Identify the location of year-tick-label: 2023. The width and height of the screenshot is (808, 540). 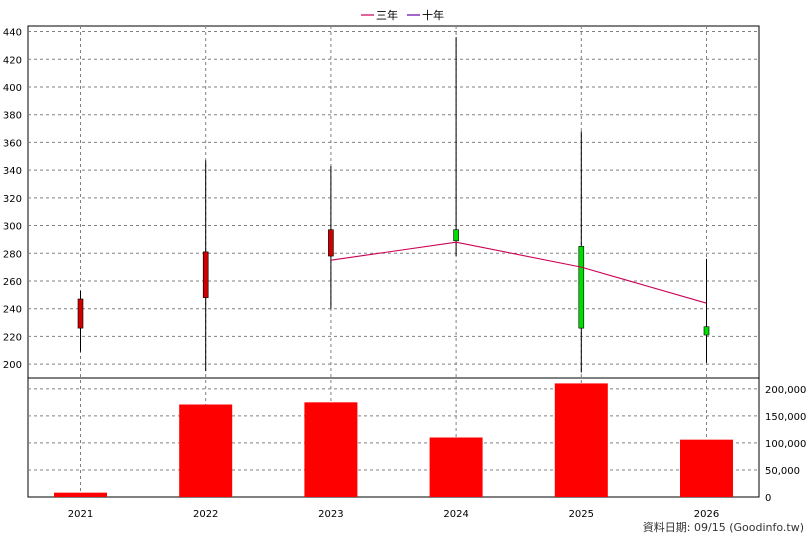
(330, 514).